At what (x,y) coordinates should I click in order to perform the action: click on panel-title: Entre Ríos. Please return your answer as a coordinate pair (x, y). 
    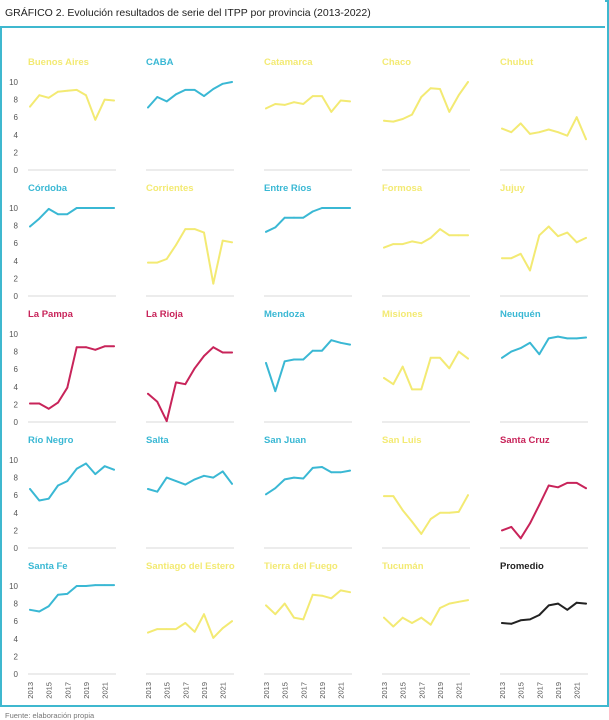
    Looking at the image, I should click on (288, 188).